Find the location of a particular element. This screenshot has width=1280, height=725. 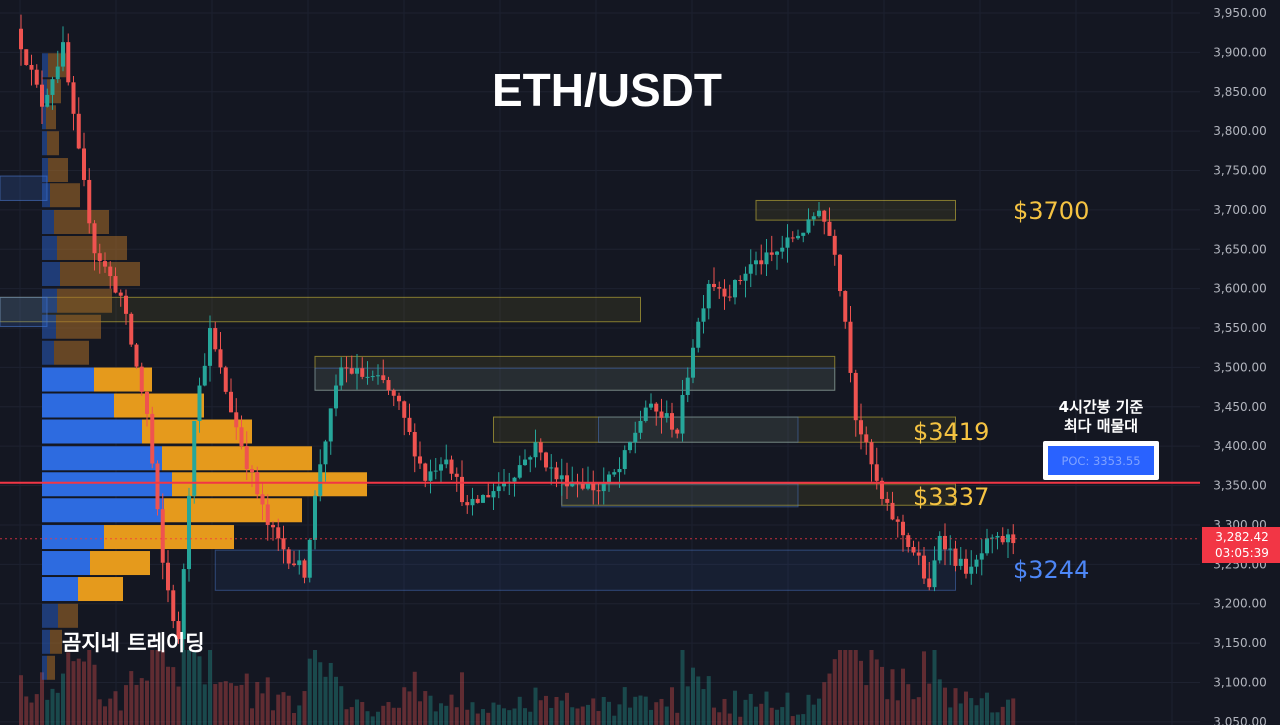

price-tick-label: 3,100.00 is located at coordinates (1239, 682).